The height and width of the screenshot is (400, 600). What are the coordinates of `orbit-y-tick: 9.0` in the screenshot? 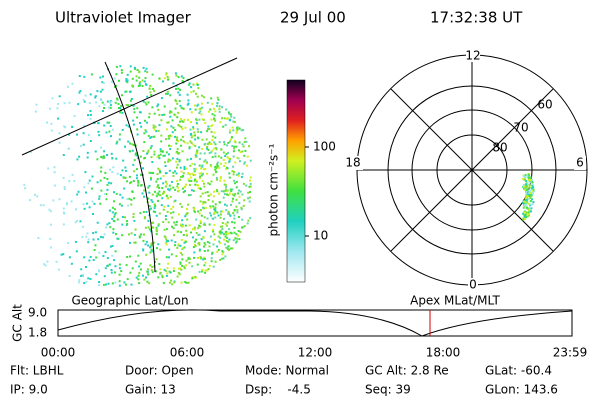 It's located at (37, 313).